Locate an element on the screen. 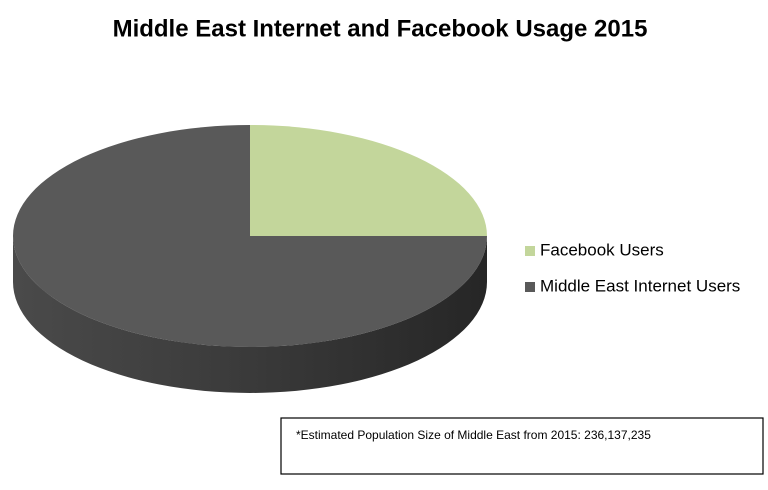 Image resolution: width=768 pixels, height=490 pixels. slice is located at coordinates (368, 180).